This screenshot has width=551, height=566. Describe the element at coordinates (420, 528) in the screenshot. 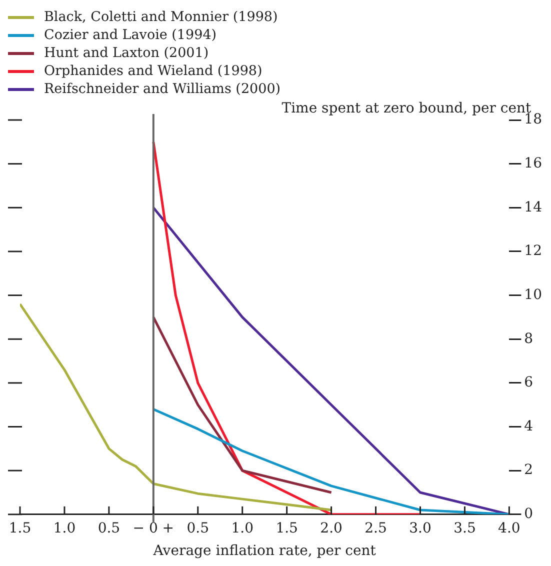

I see `x-tick-label: 3.0` at that location.